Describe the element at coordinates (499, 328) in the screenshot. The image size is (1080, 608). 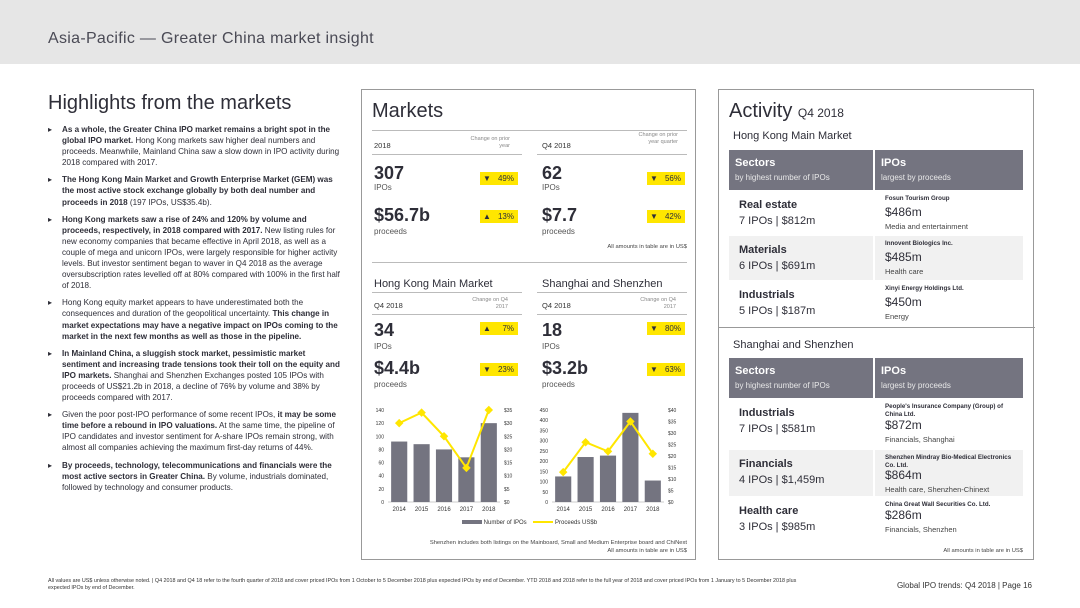
I see `change-badge-up: ▲ 7%` at that location.